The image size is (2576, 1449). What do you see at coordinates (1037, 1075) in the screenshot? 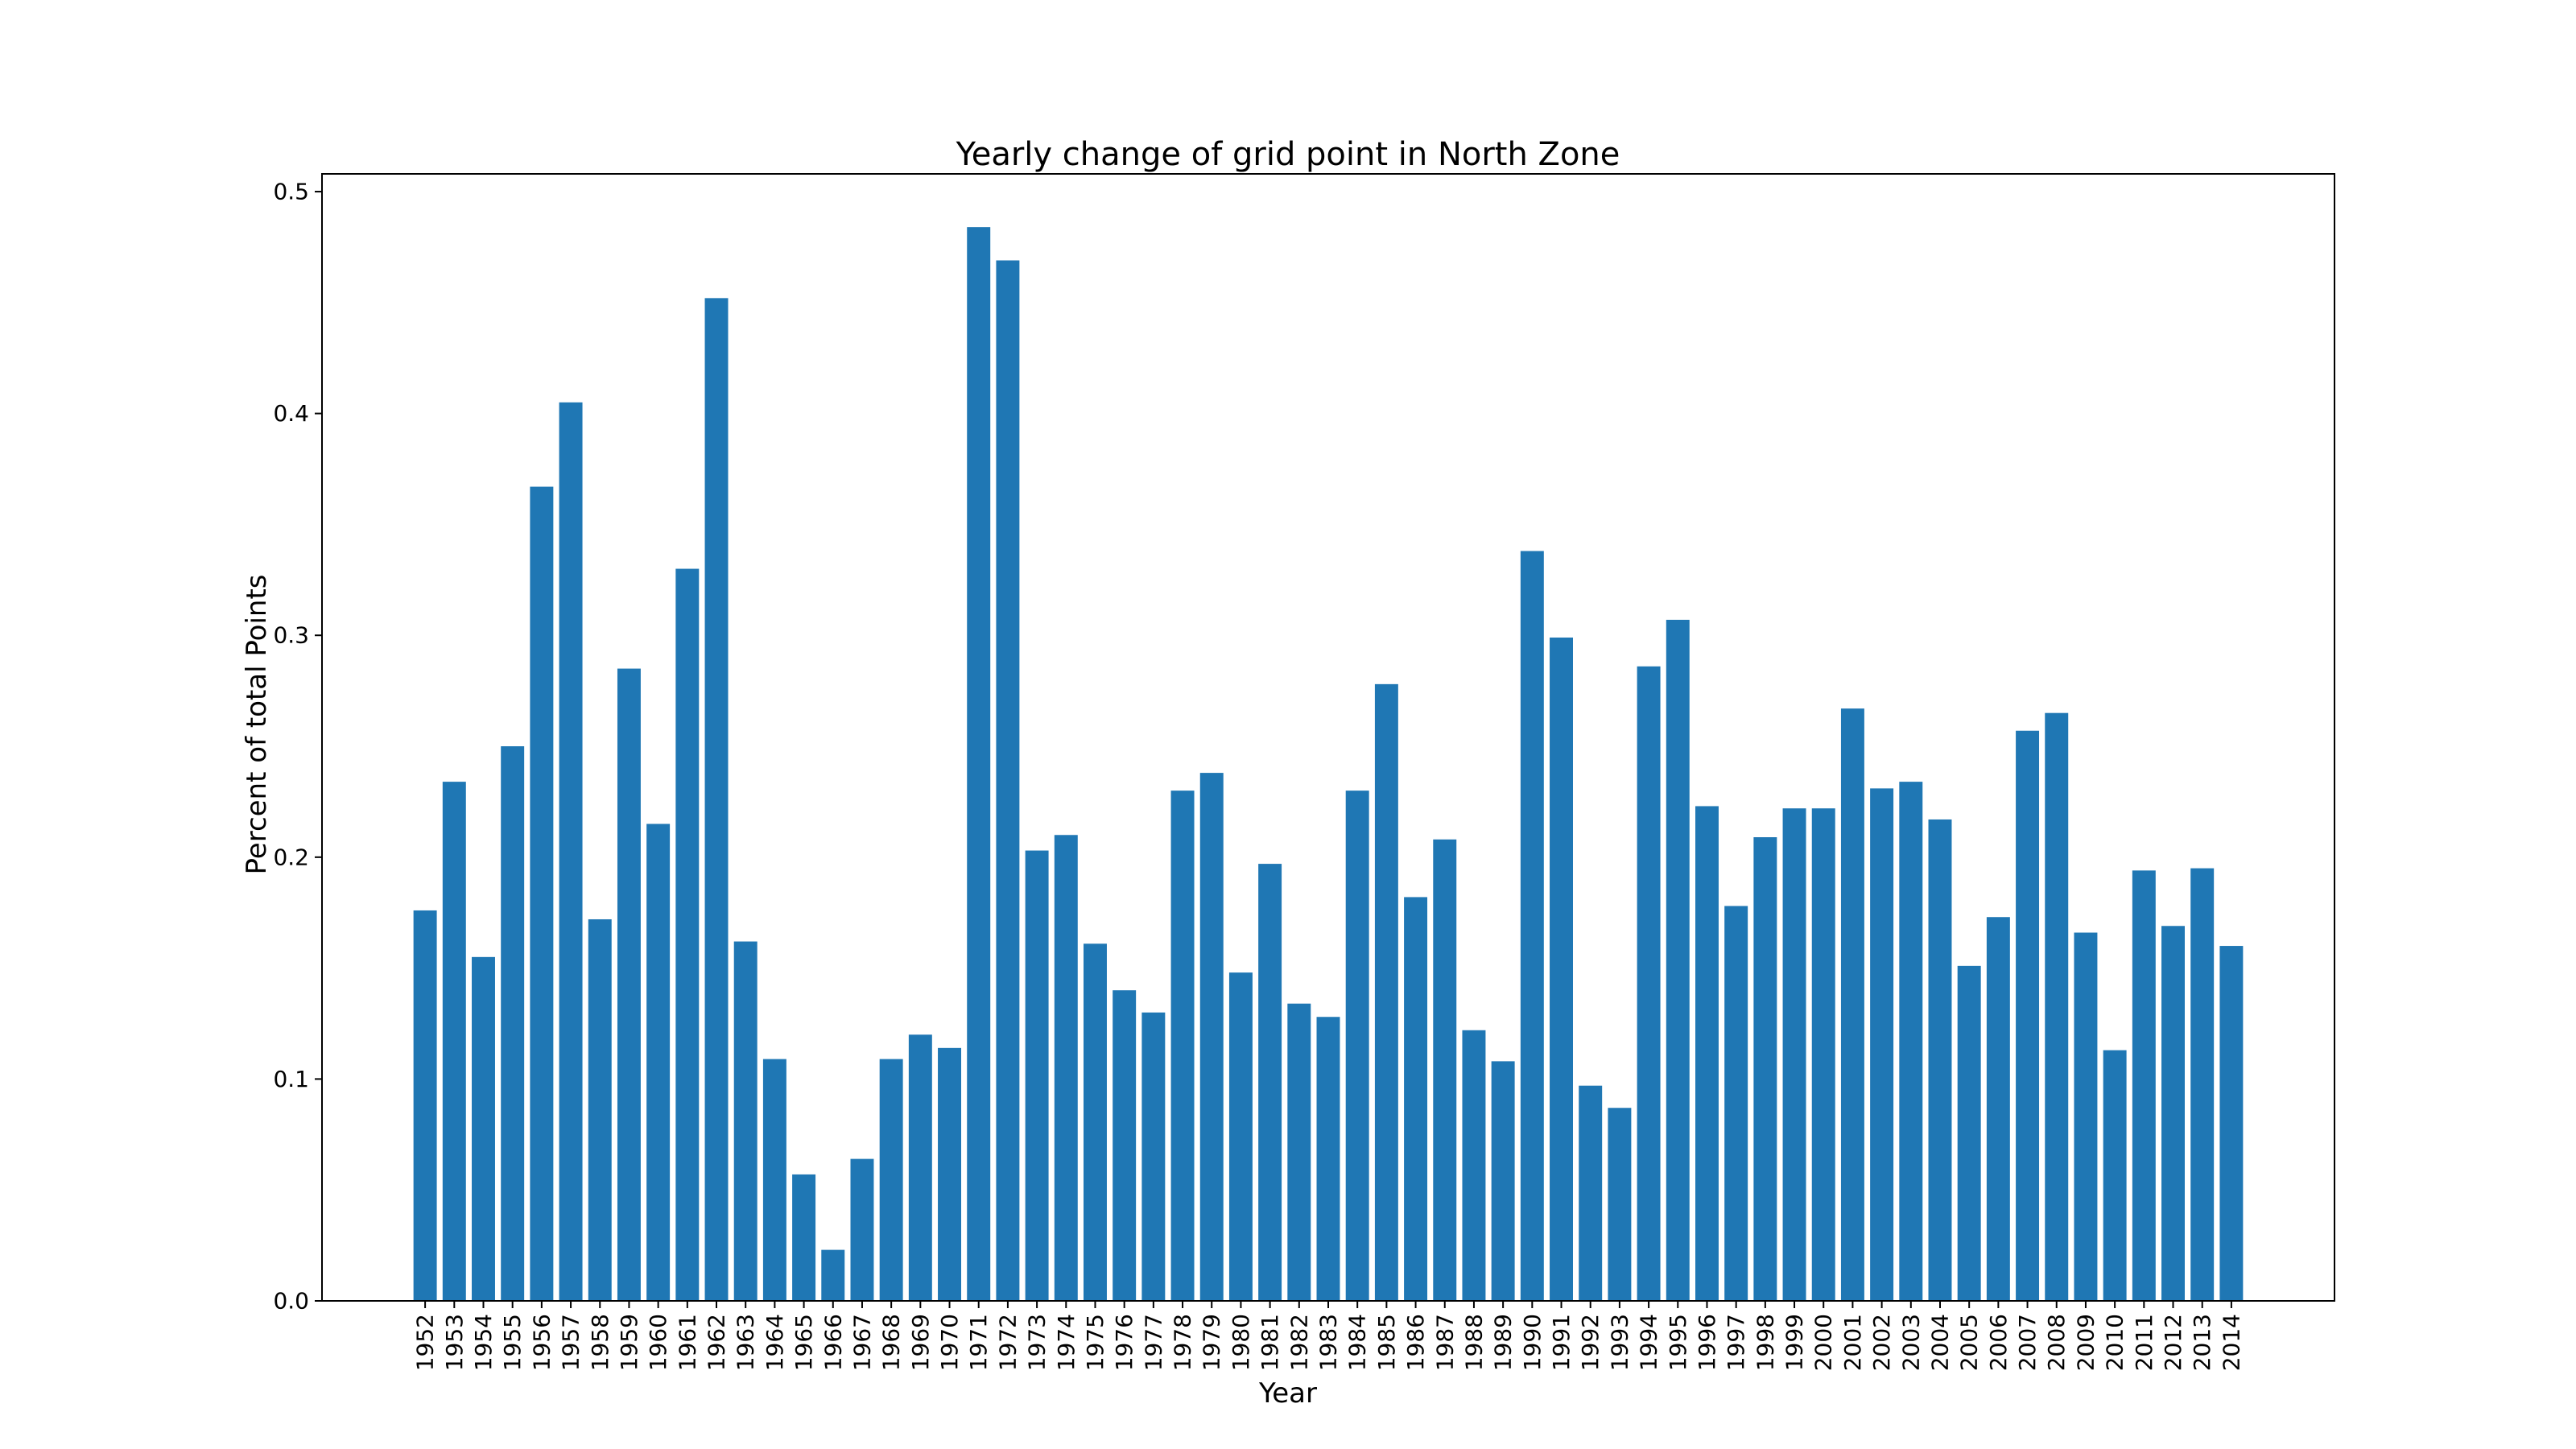
I see `bar-1973` at bounding box center [1037, 1075].